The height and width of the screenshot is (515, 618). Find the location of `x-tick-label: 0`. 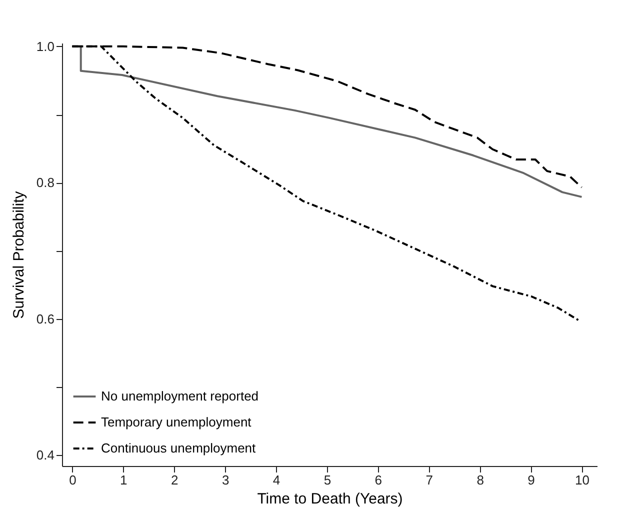

x-tick-label: 0 is located at coordinates (72, 480).